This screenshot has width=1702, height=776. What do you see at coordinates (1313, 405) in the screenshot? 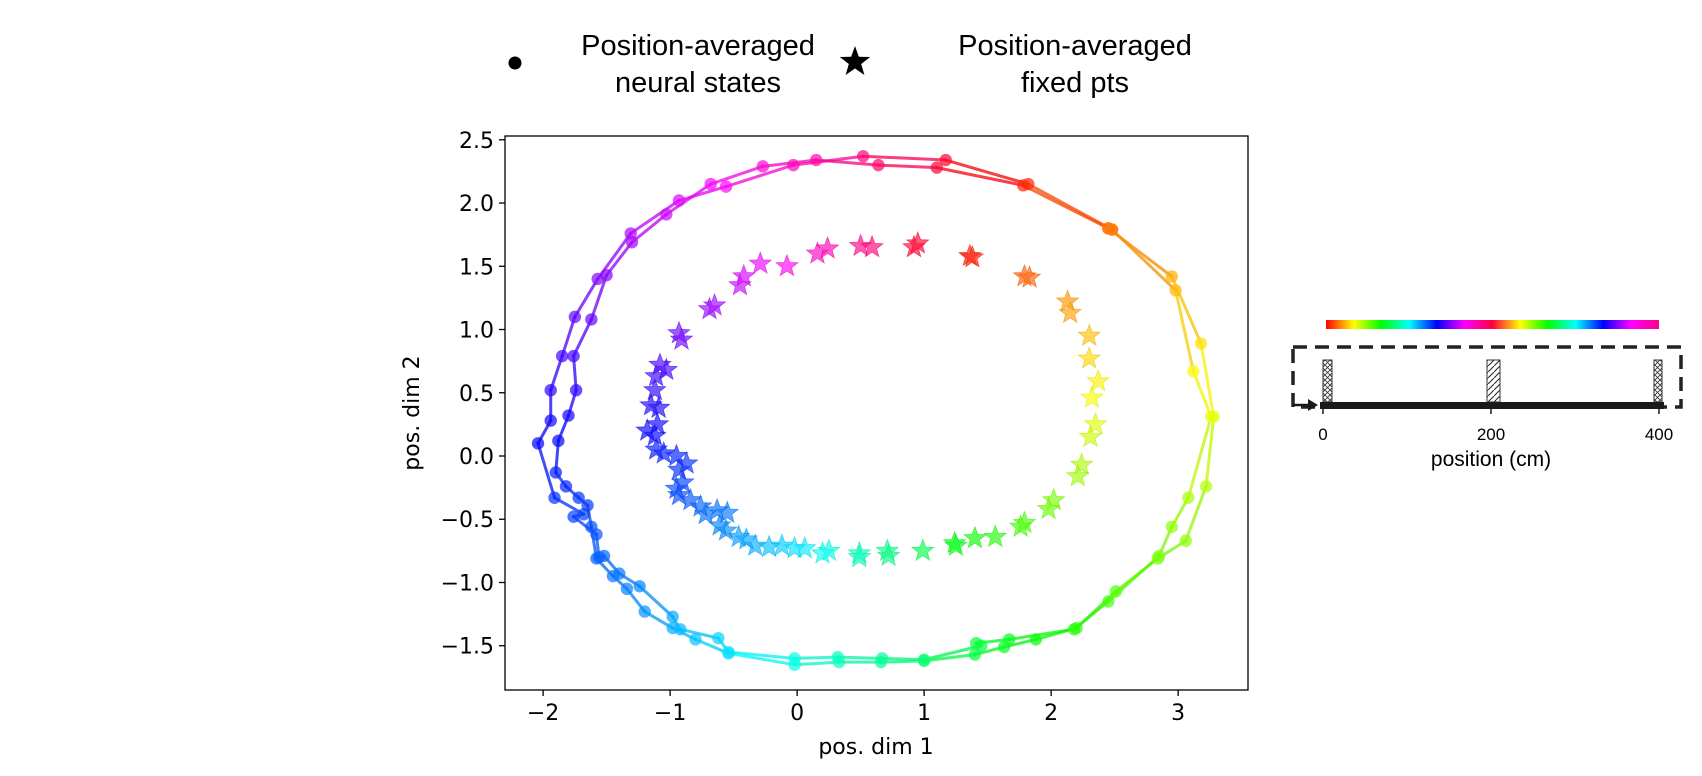
I see `track-arrow-head` at bounding box center [1313, 405].